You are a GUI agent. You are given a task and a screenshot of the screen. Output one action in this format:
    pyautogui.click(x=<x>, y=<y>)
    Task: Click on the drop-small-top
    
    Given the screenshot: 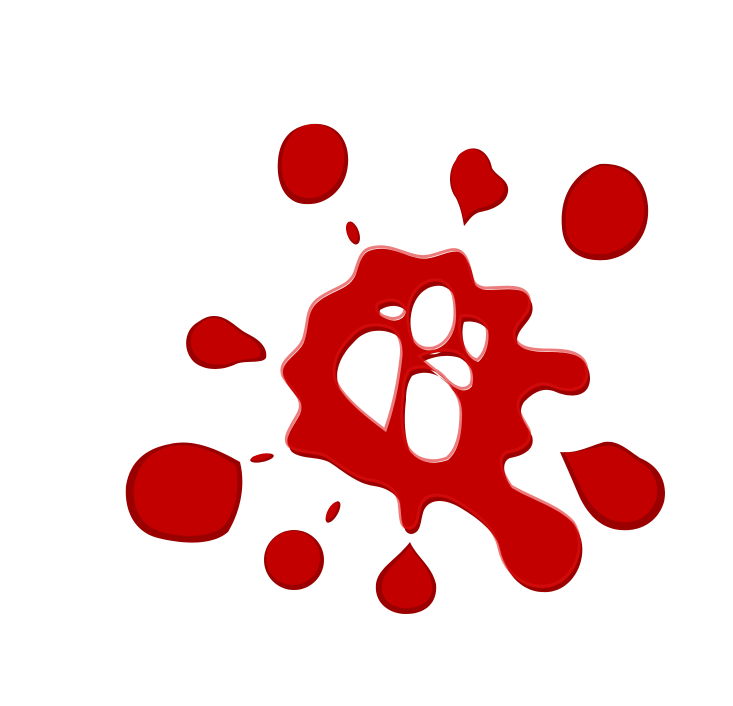 What is the action you would take?
    pyautogui.click(x=353, y=233)
    